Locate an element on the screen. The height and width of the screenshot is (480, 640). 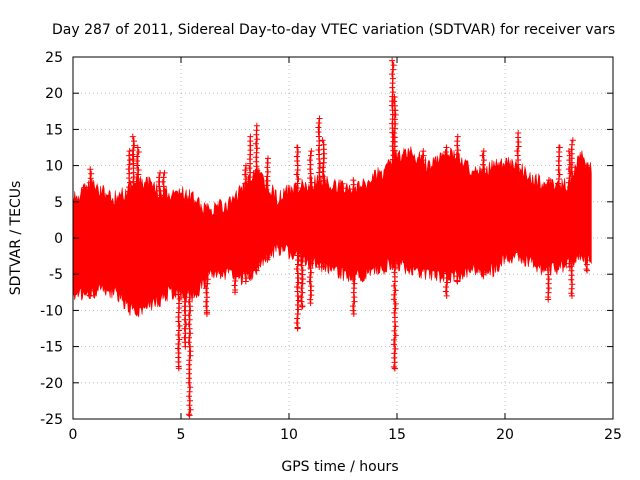
x-tick-label: 10 is located at coordinates (289, 435).